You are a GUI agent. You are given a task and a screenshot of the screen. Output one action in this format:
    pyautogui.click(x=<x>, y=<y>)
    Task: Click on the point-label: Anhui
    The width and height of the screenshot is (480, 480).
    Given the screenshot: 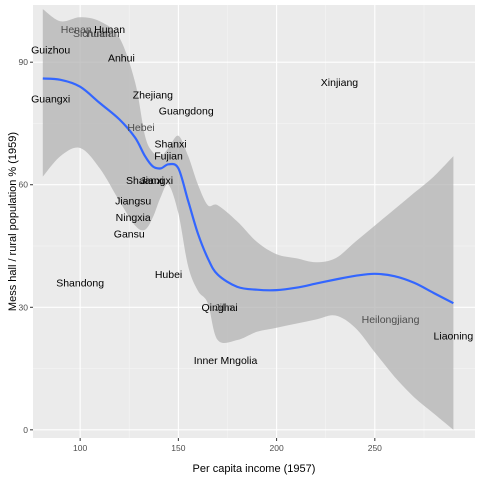 What is the action you would take?
    pyautogui.click(x=121, y=59)
    